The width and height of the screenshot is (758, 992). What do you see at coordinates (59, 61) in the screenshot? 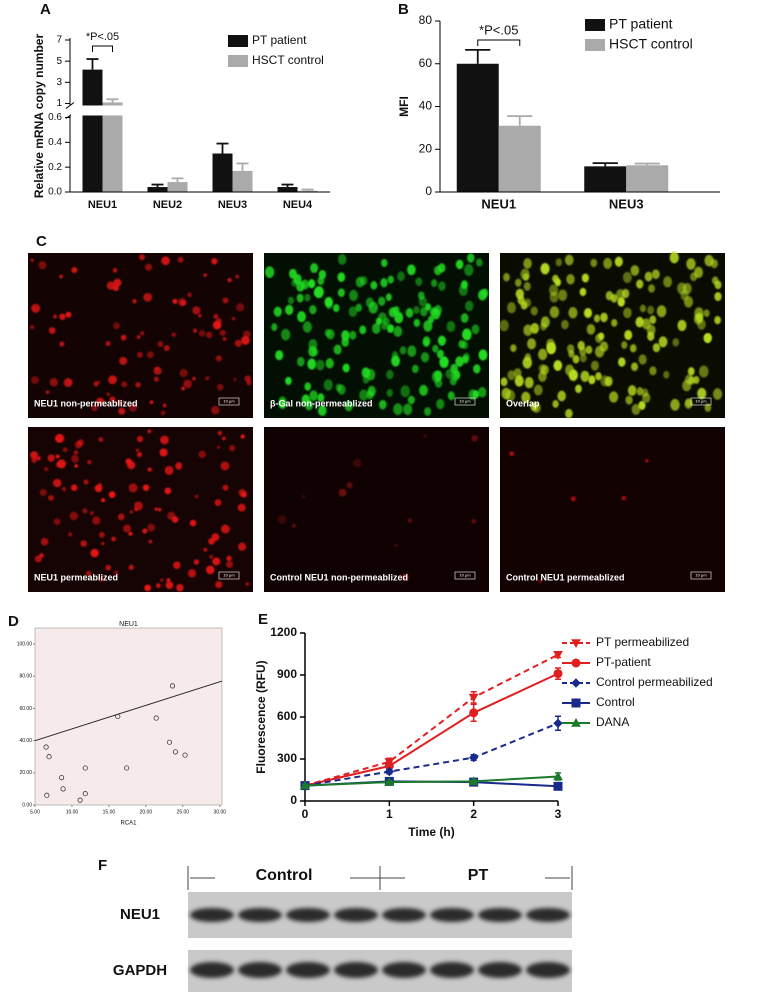
I see `y-tick-label: 5` at bounding box center [59, 61].